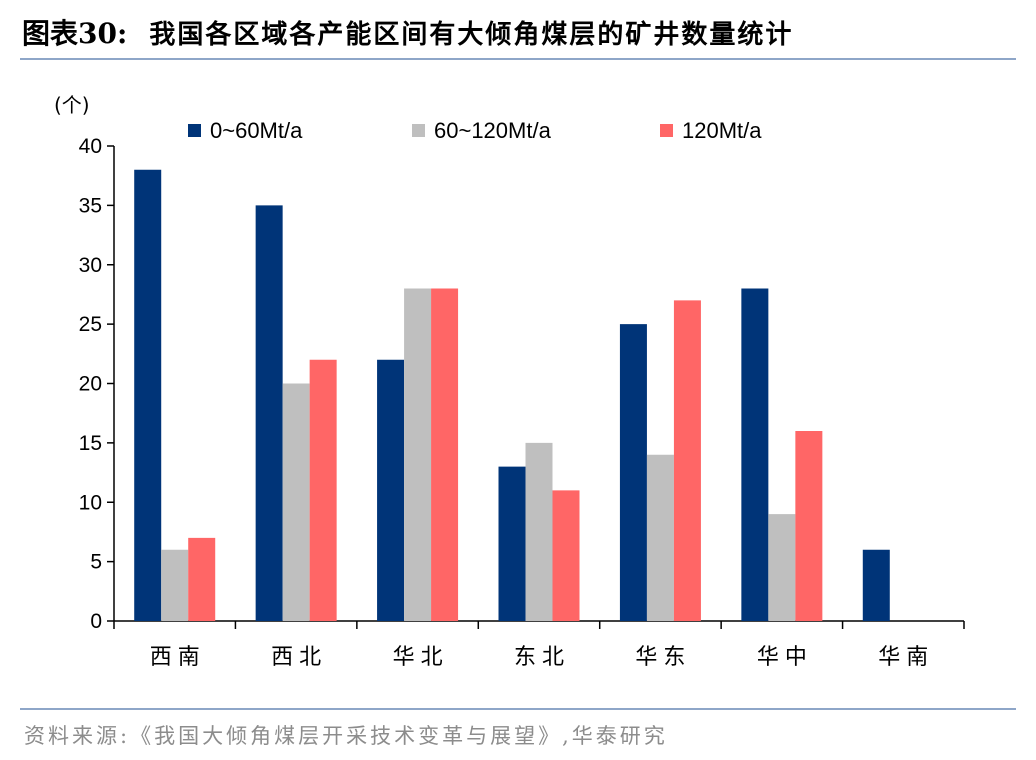  Describe the element at coordinates (90, 502) in the screenshot. I see `y-tick-label: 10` at that location.